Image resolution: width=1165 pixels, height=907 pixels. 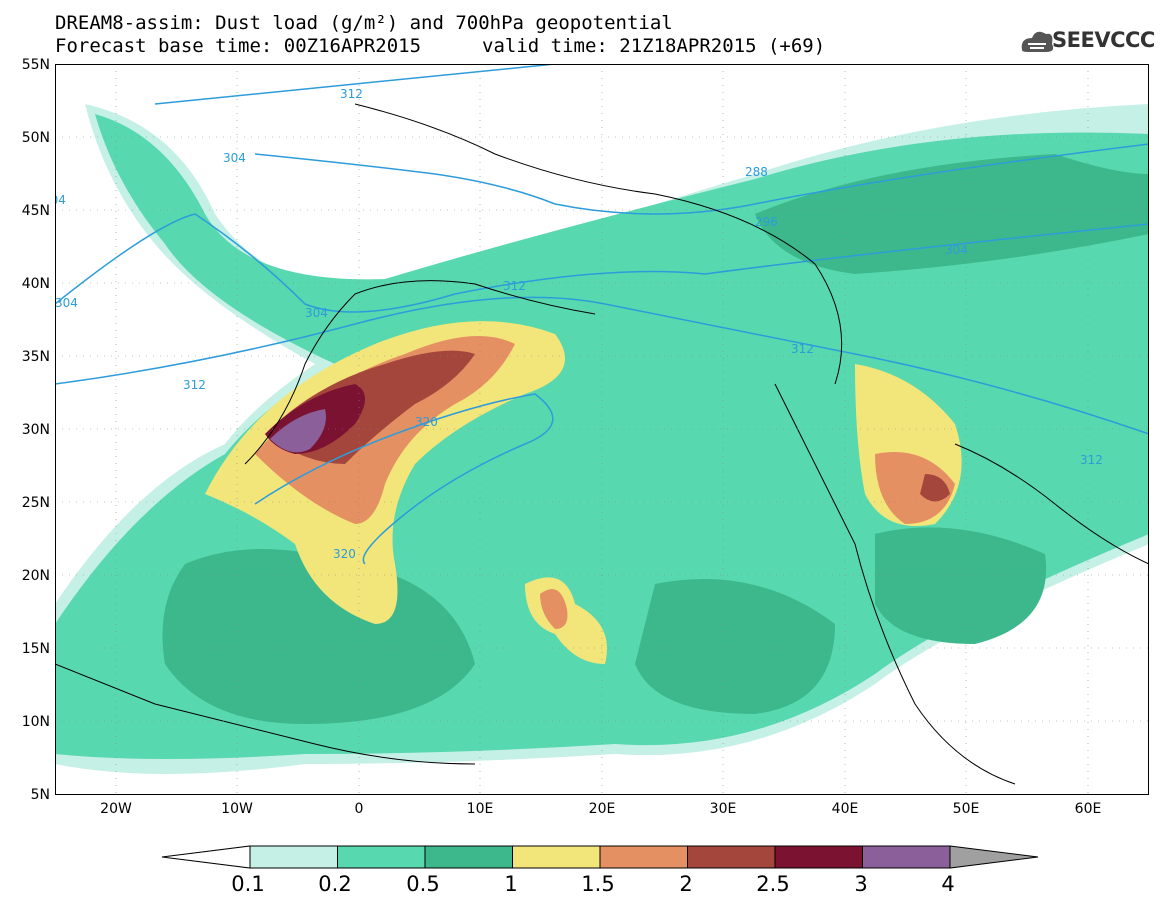 What do you see at coordinates (335, 884) in the screenshot?
I see `colorbar-label: 0.2` at bounding box center [335, 884].